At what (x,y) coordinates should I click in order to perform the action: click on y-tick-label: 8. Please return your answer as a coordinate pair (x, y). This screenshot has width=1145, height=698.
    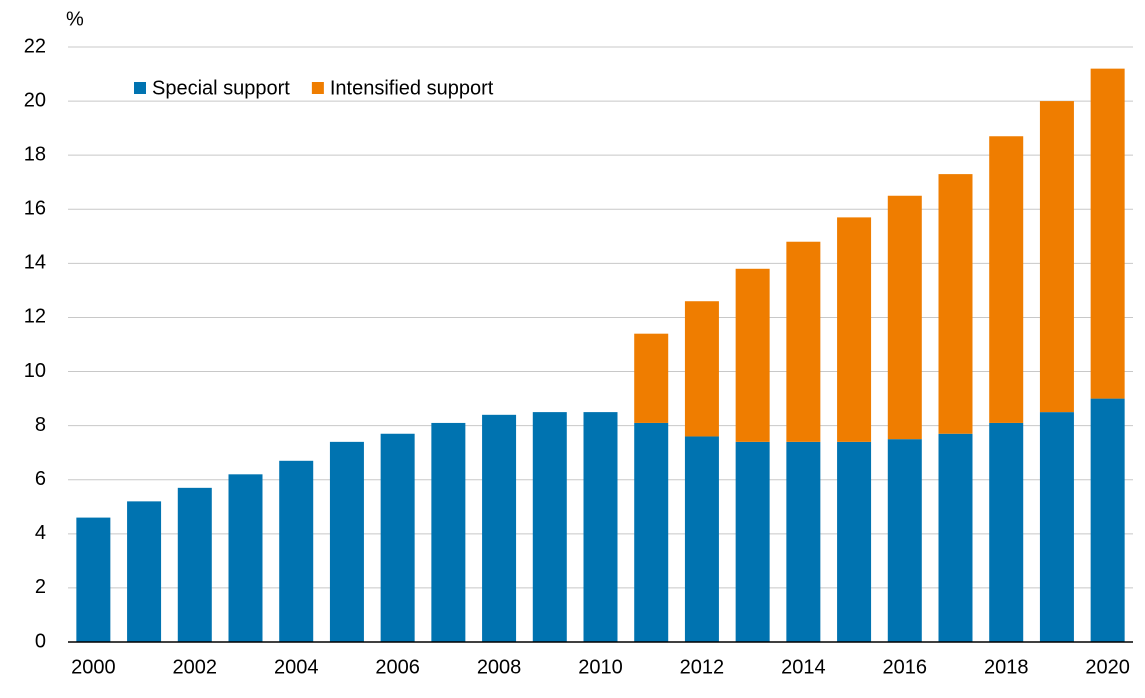
    Looking at the image, I should click on (40, 425).